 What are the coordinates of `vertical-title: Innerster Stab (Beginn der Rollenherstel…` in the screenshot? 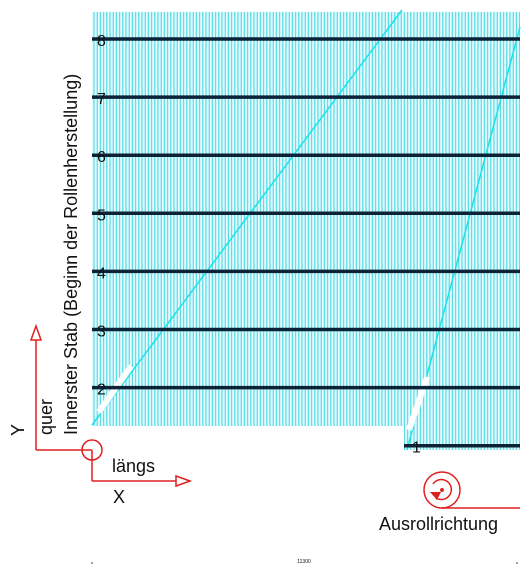 It's located at (71, 254).